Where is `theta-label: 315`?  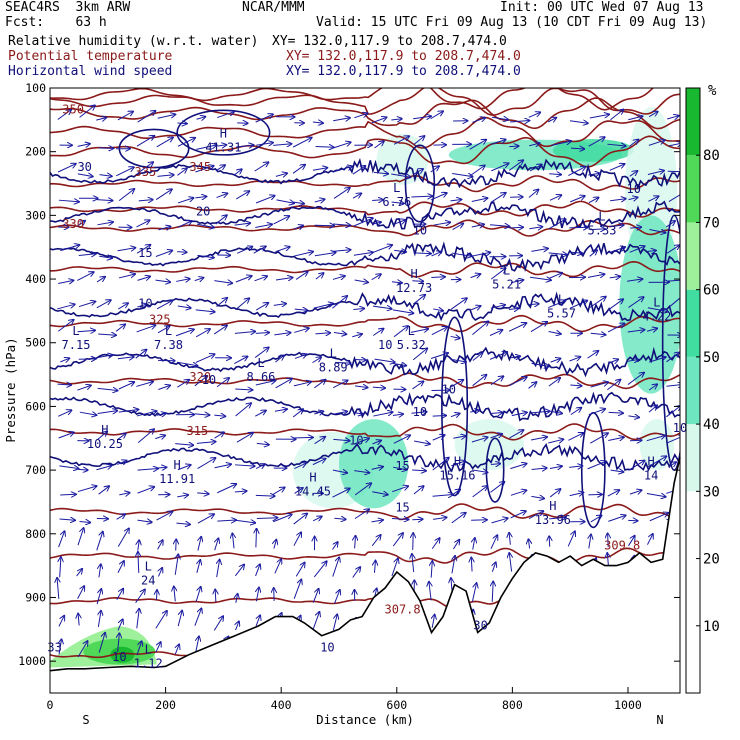
theta-label: 315 is located at coordinates (198, 431).